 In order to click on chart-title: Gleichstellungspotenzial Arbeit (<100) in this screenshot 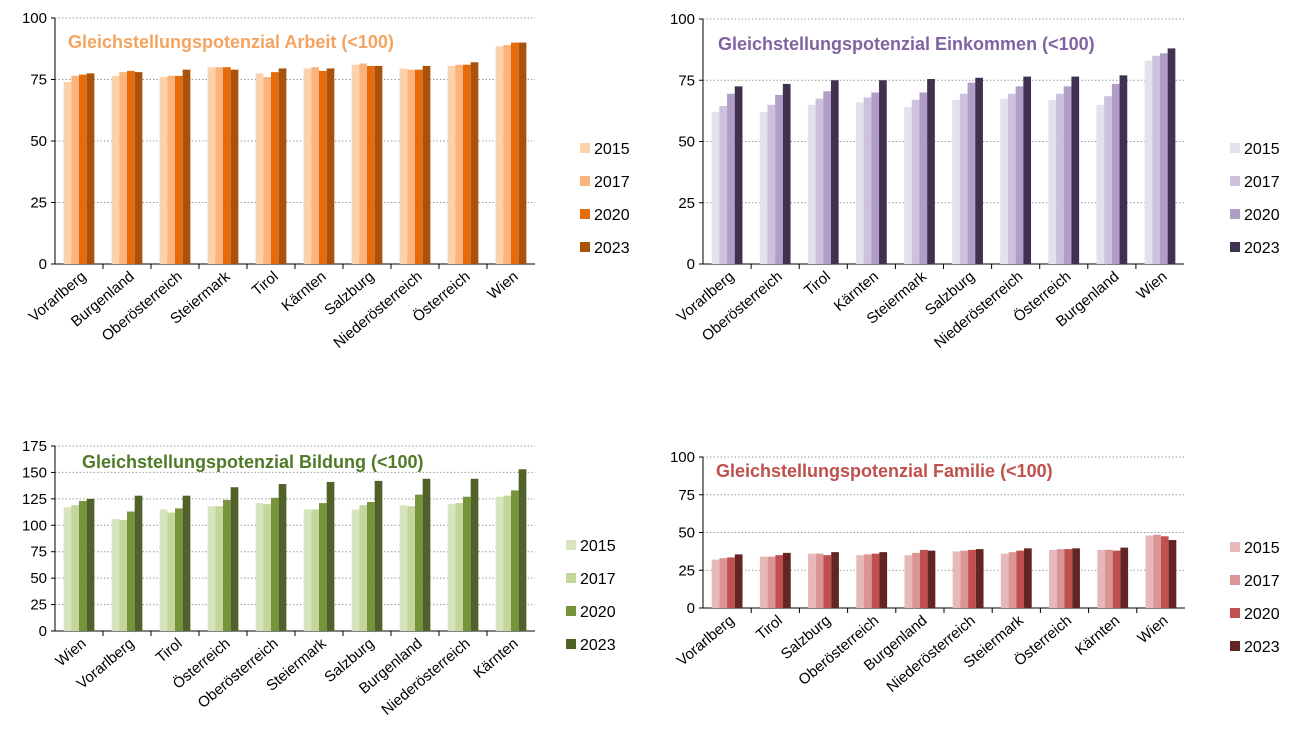, I will do `click(231, 42)`.